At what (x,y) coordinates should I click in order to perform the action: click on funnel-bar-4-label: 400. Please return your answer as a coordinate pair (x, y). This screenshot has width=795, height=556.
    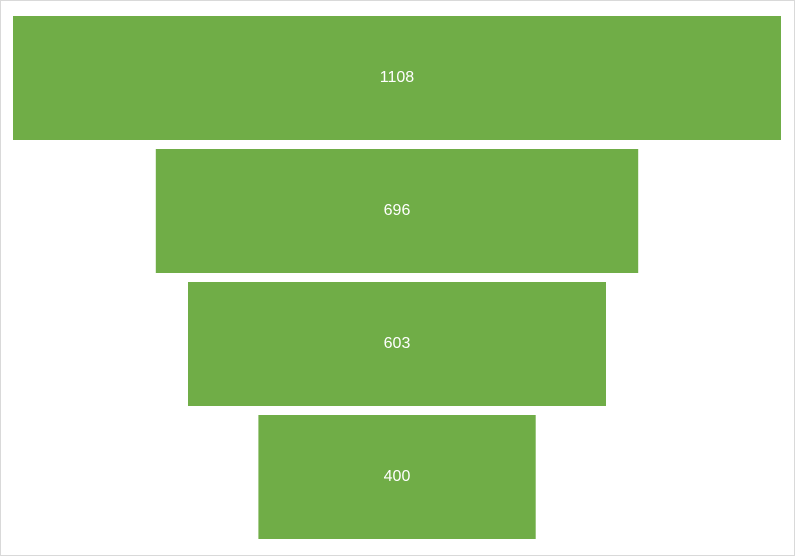
    Looking at the image, I should click on (397, 476).